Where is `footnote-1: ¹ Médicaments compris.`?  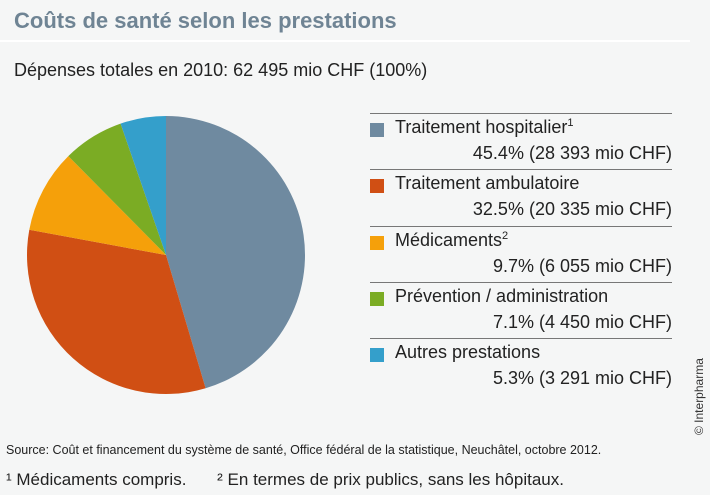 footnote-1: ¹ Médicaments compris. is located at coordinates (96, 479).